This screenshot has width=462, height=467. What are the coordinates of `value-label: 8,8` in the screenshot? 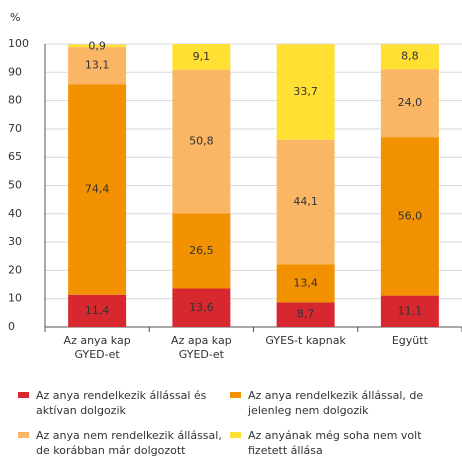 It's located at (410, 56).